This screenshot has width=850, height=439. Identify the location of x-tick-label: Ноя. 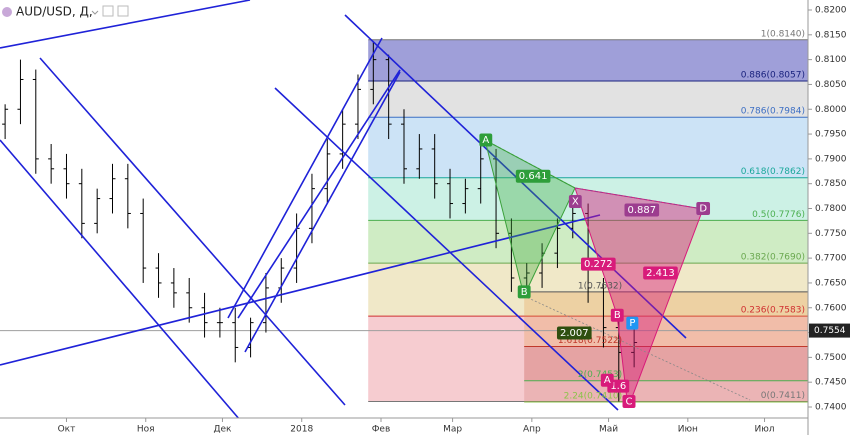
(146, 430).